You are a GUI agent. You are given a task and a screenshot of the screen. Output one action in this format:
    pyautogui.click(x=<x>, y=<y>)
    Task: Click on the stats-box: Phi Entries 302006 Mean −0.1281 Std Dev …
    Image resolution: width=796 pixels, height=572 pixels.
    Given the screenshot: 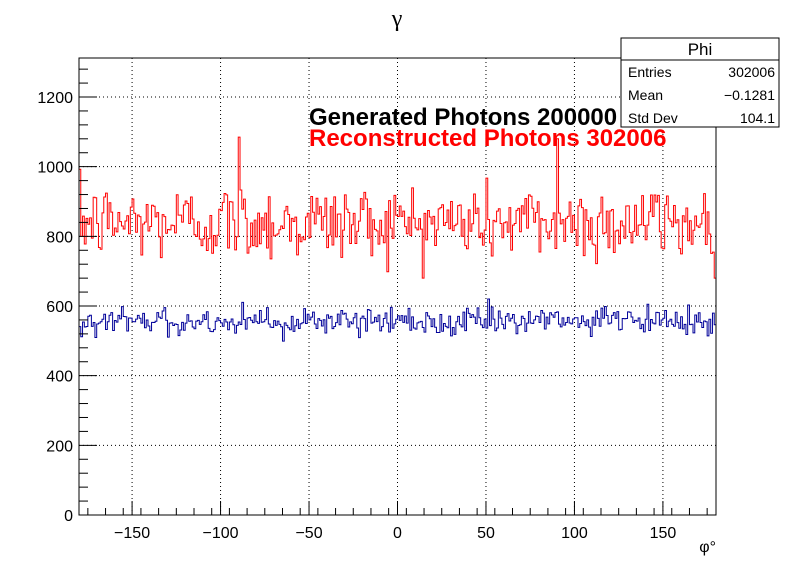 What is the action you would take?
    pyautogui.click(x=700, y=82)
    